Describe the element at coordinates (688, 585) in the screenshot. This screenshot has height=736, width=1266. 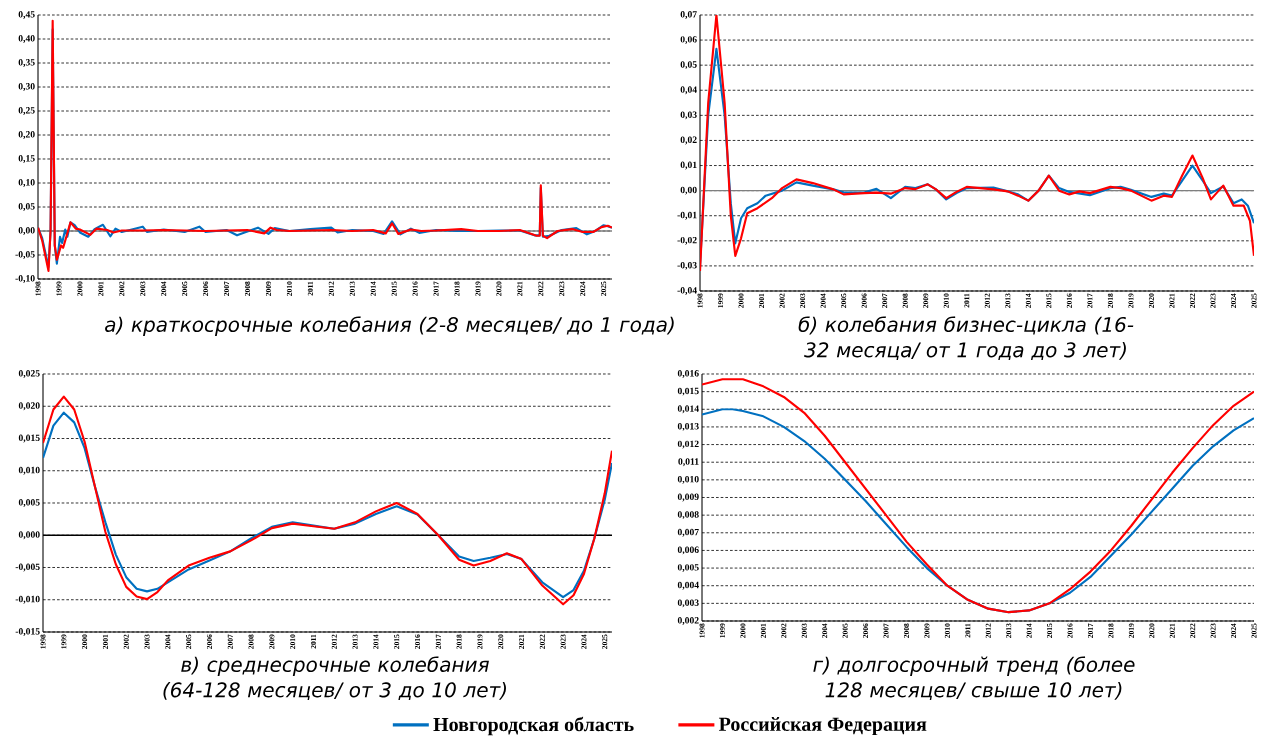
I see `y-tick-label: 0,004` at that location.